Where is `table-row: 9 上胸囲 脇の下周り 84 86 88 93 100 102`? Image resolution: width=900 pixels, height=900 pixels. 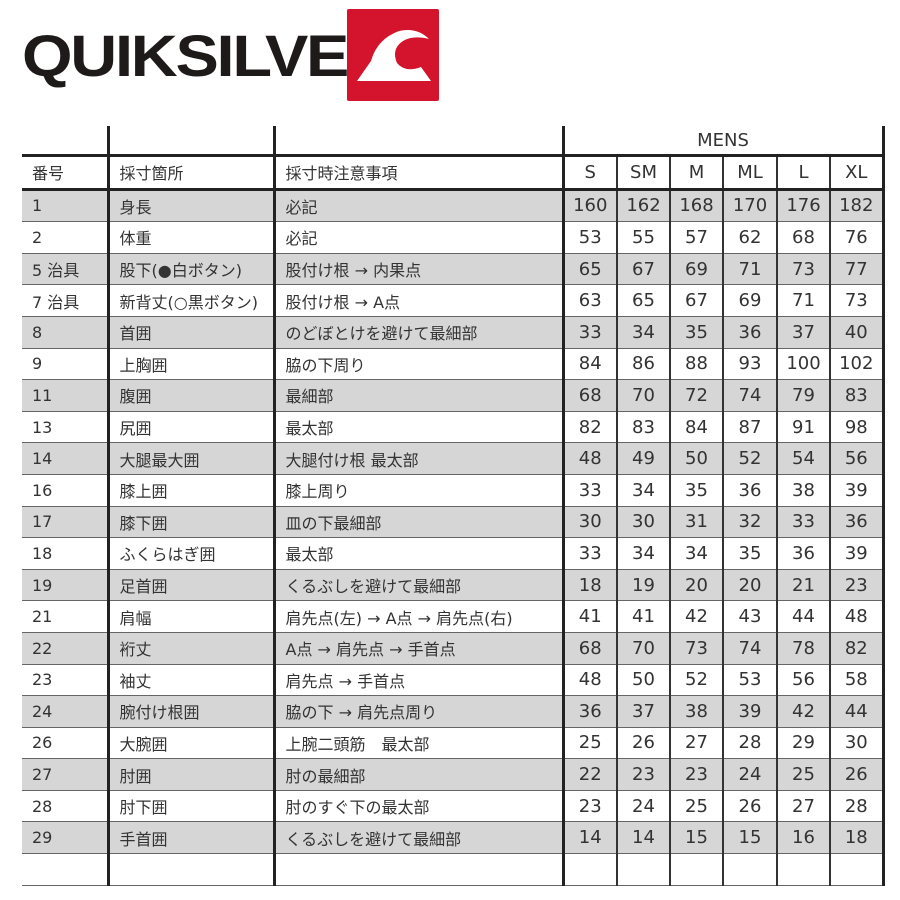 table-row: 9 上胸囲 脇の下周り 84 86 88 93 100 102 is located at coordinates (453, 364).